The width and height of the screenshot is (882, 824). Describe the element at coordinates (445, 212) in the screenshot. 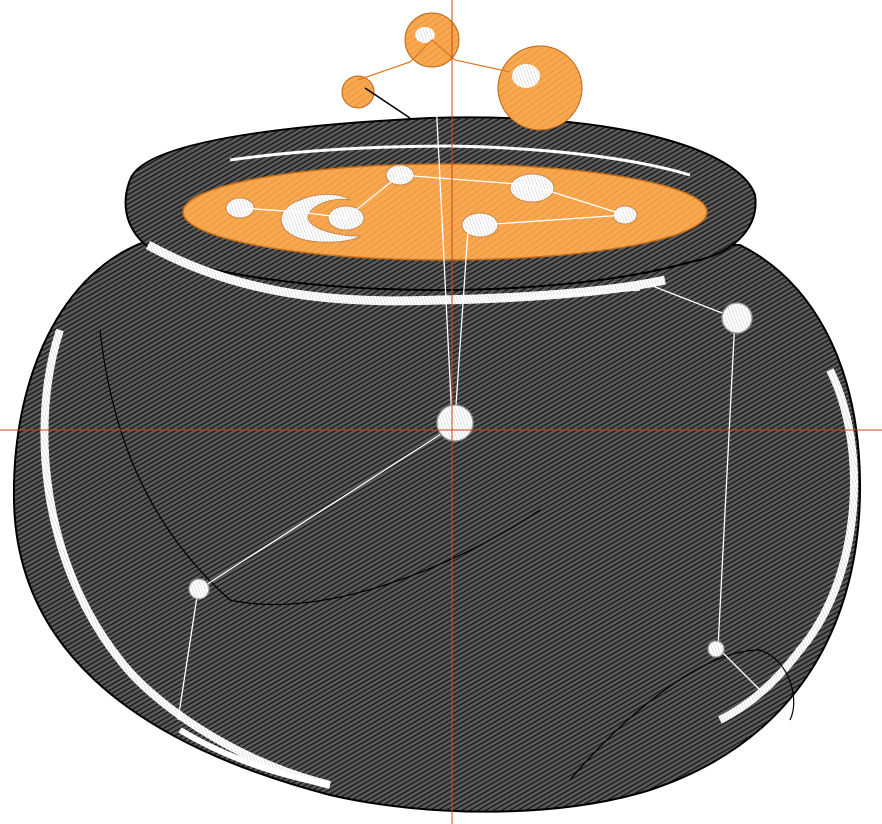

I see `liquid` at that location.